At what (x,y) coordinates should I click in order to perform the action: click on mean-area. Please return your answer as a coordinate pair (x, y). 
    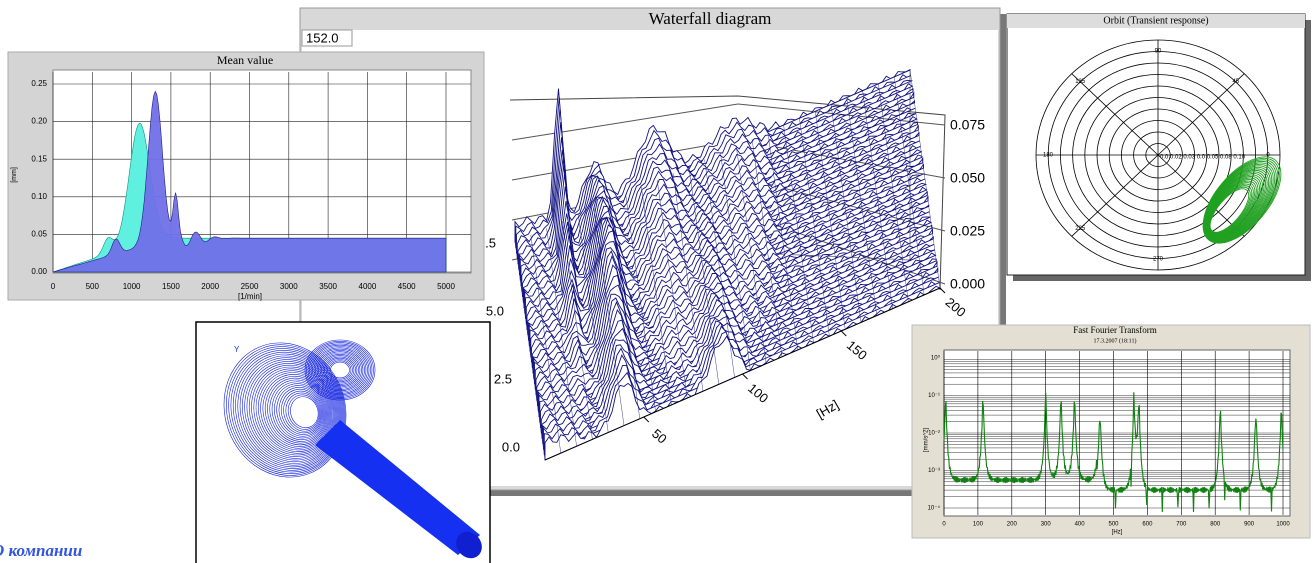
    Looking at the image, I should click on (249, 181).